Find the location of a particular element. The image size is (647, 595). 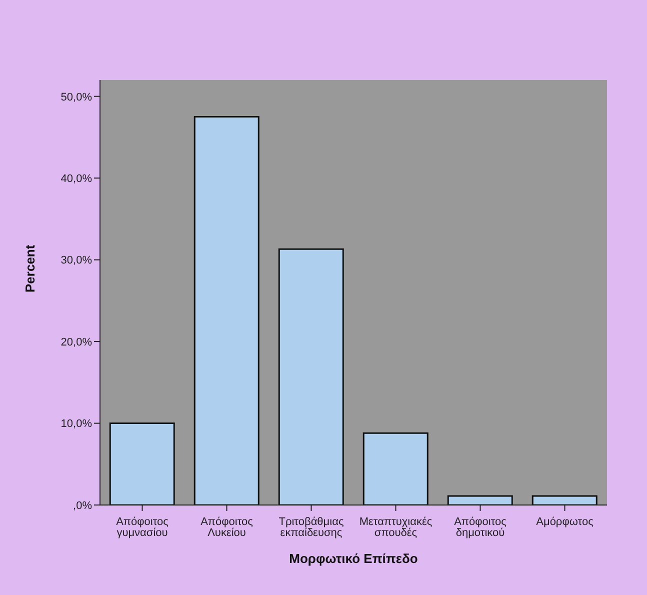

x-tick-label: Απόφοιτος Λυκείου is located at coordinates (226, 527).